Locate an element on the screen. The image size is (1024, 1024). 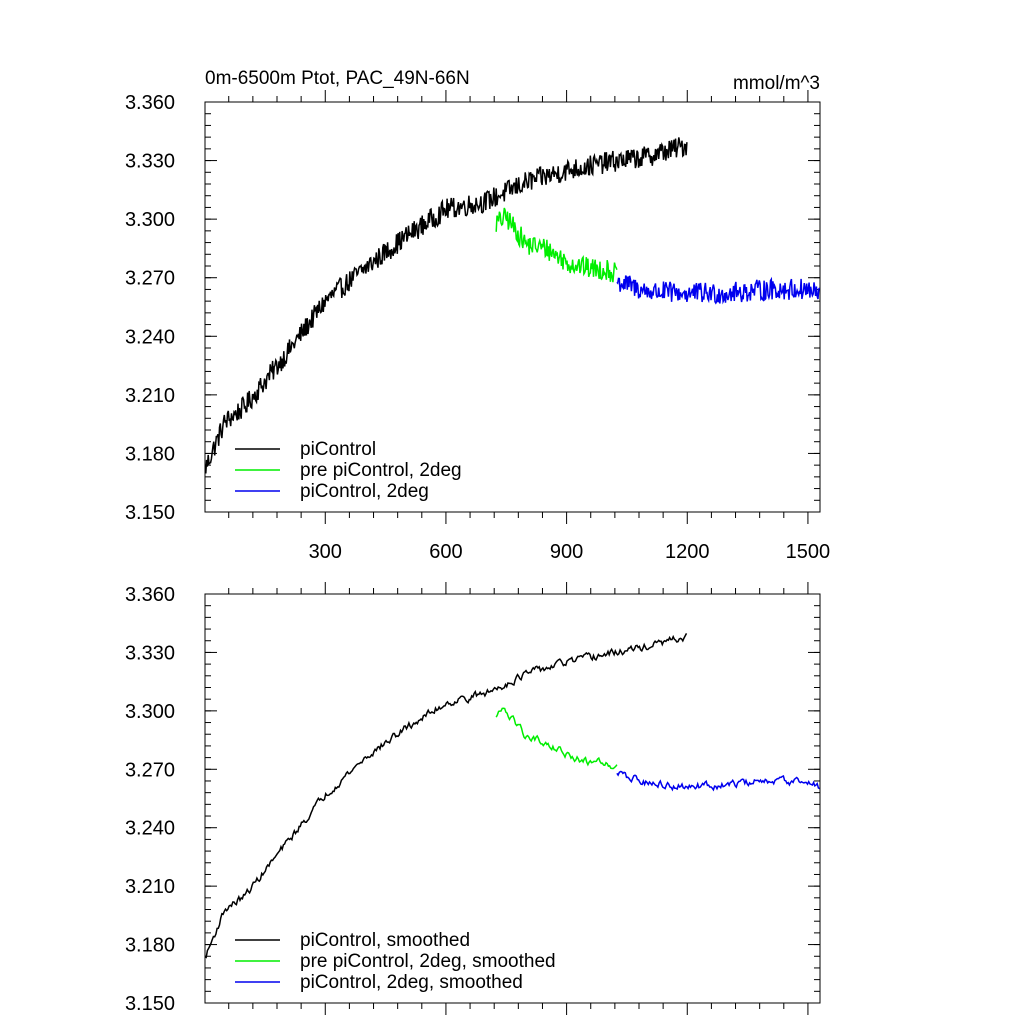
x-tick-label: 600 is located at coordinates (445, 552).